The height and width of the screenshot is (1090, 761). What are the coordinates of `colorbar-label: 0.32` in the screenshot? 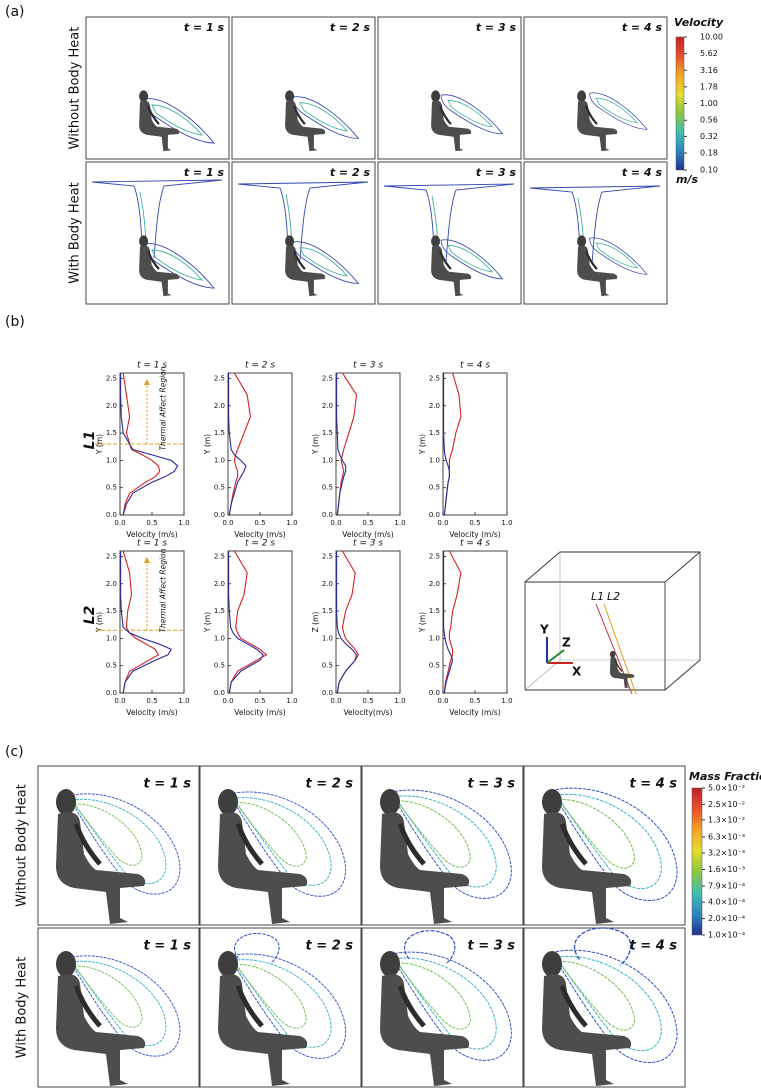 It's located at (709, 136).